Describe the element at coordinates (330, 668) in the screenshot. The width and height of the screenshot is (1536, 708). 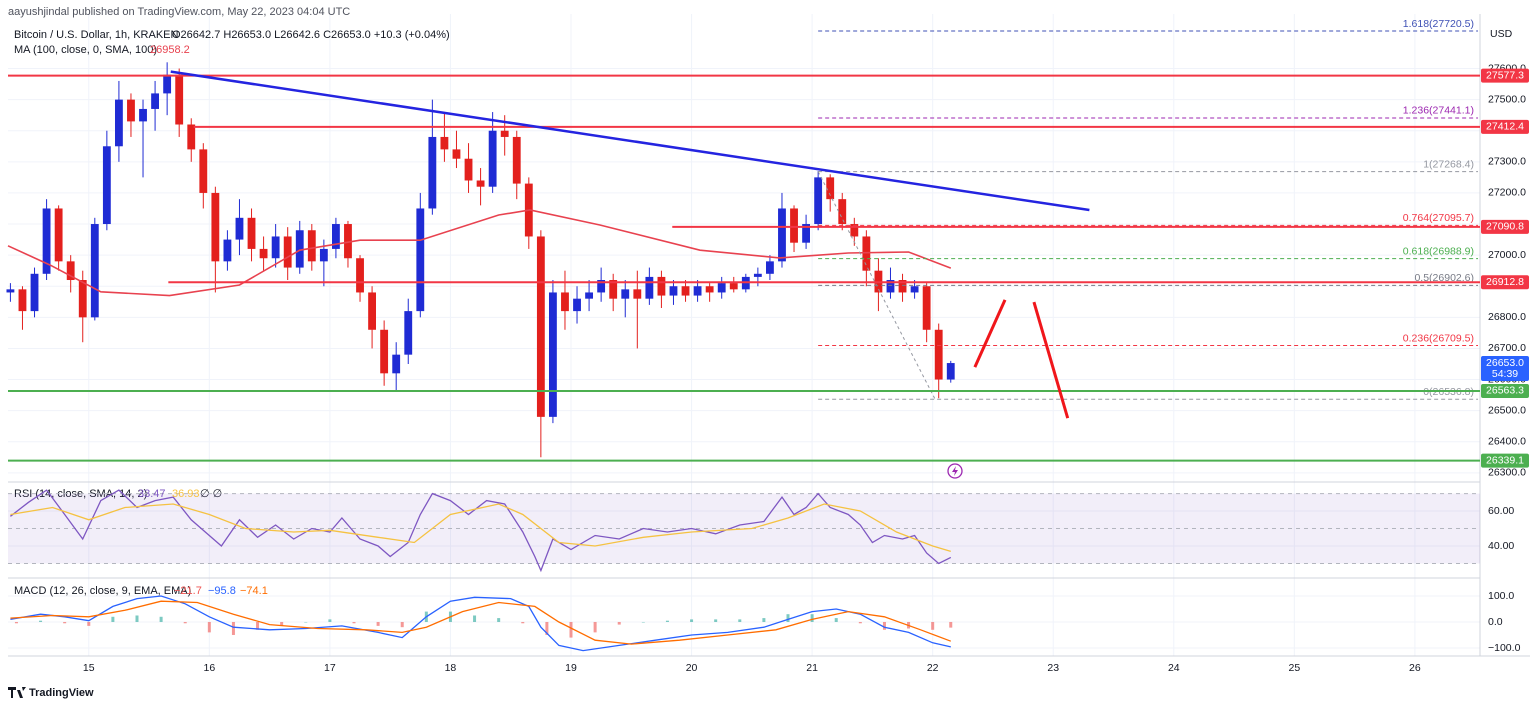
I see `x-tick-label: 17` at that location.